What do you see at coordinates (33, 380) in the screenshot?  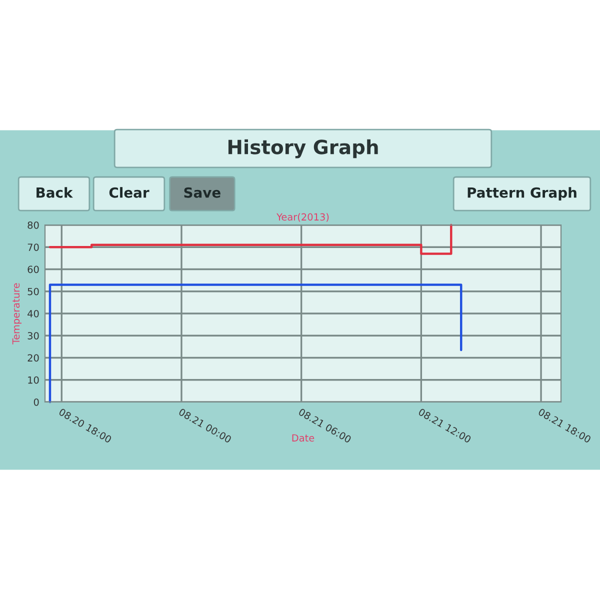 I see `y-tick-label: 10` at bounding box center [33, 380].